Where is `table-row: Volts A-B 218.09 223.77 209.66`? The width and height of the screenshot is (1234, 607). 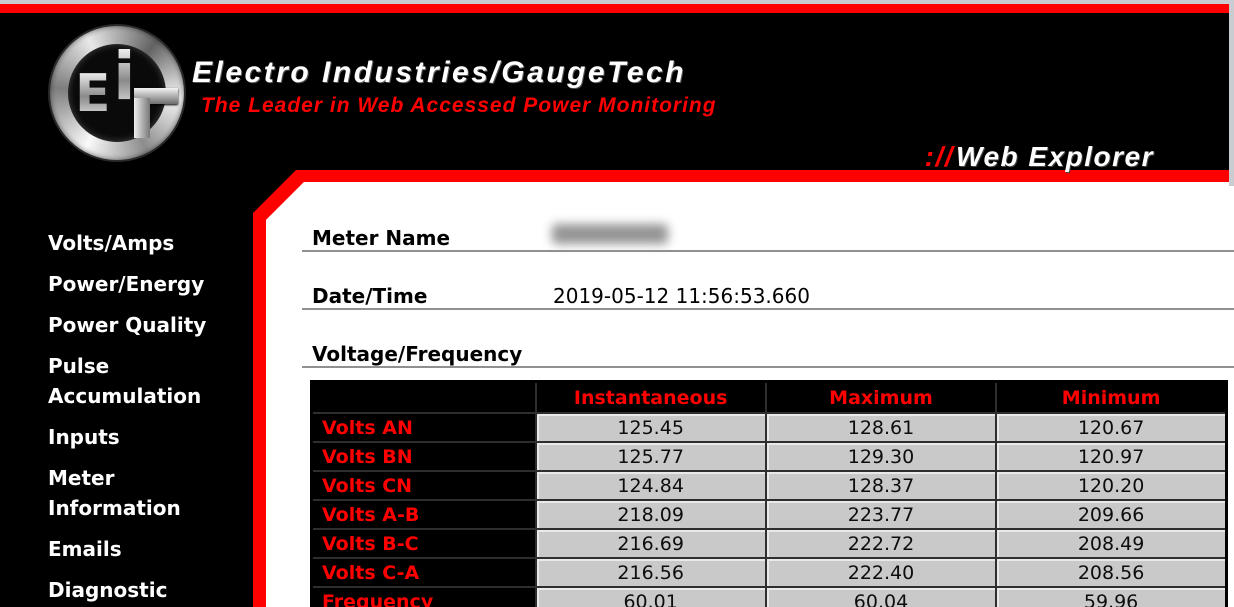 table-row: Volts A-B 218.09 223.77 209.66 is located at coordinates (769, 514).